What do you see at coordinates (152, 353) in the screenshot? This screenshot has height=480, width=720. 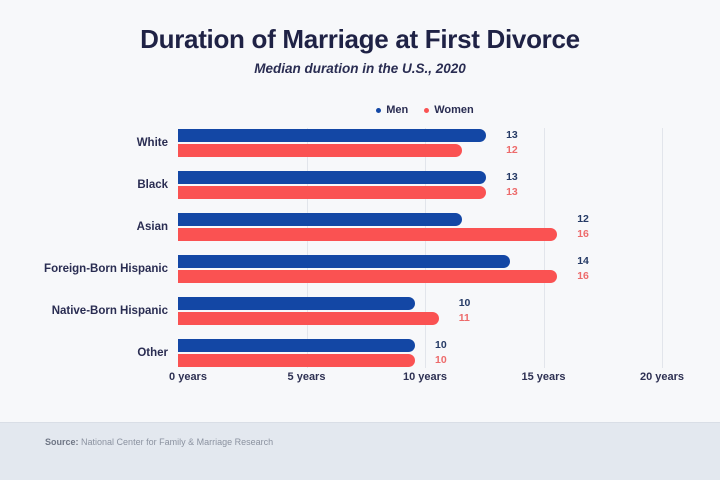 I see `category-label: Other` at bounding box center [152, 353].